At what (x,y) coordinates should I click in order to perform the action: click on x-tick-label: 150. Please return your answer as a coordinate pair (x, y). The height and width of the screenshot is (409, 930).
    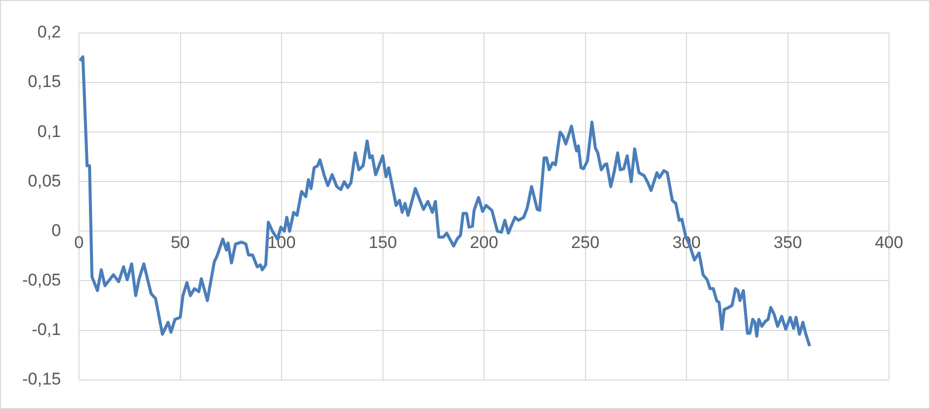
    Looking at the image, I should click on (382, 242).